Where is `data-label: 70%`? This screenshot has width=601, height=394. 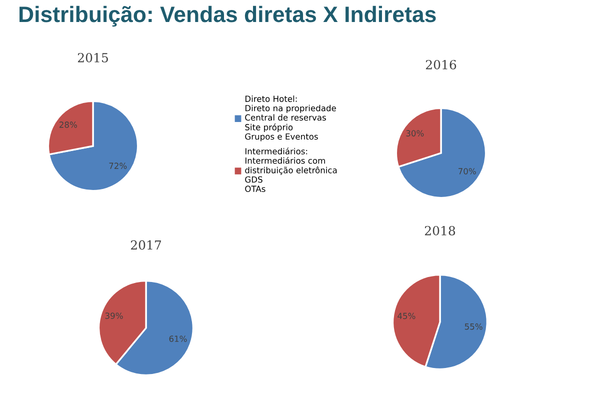
data-label: 70% is located at coordinates (467, 171).